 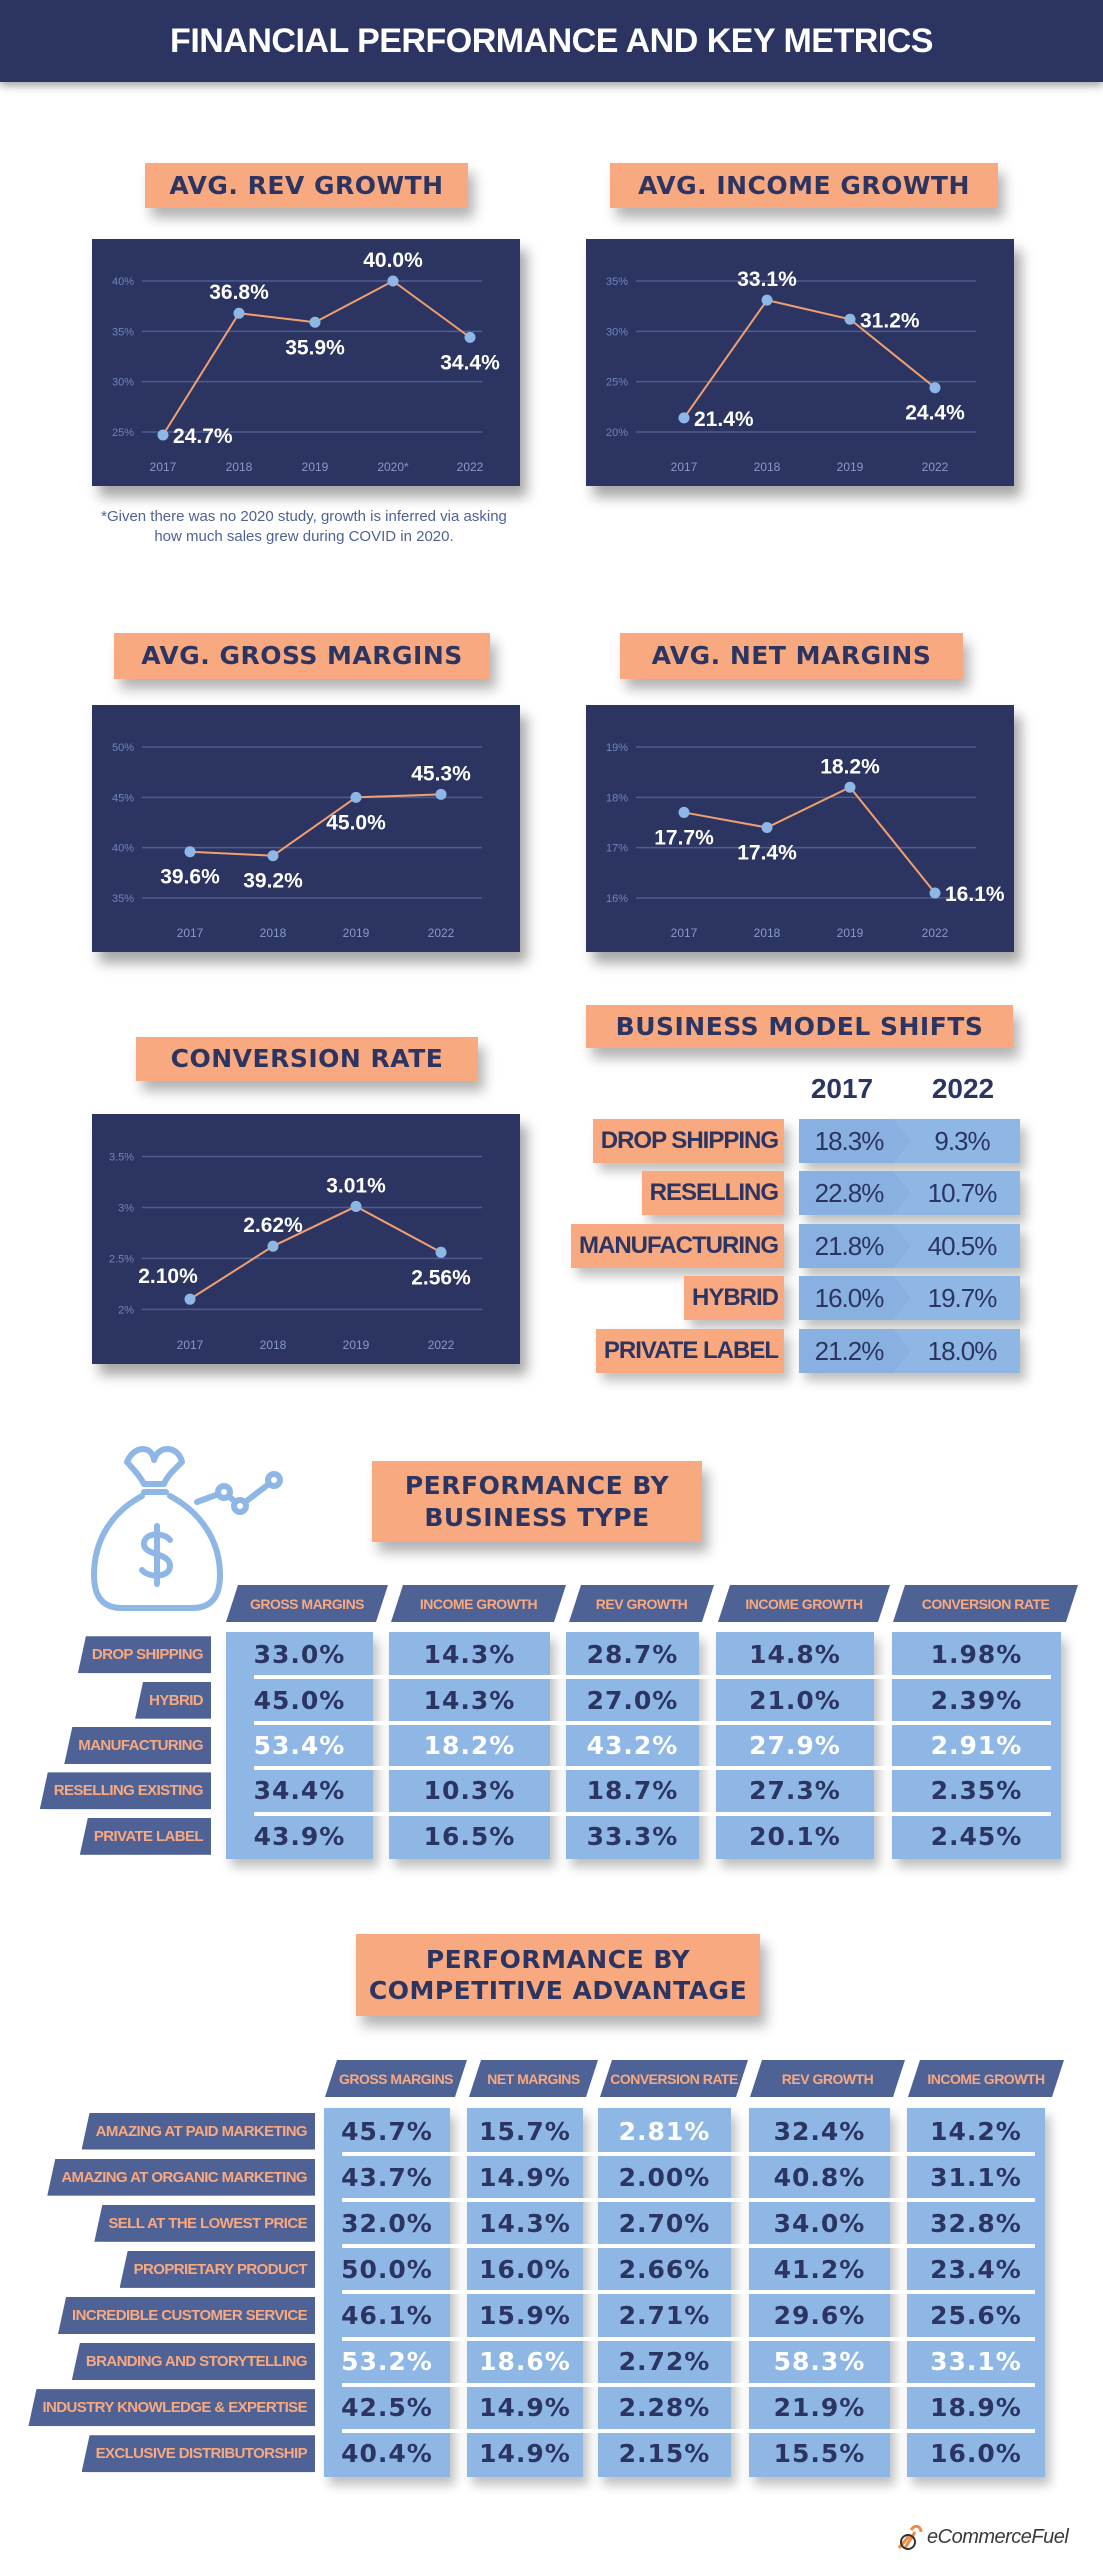 What do you see at coordinates (121, 1158) in the screenshot?
I see `y-tick-label: 3.5%` at bounding box center [121, 1158].